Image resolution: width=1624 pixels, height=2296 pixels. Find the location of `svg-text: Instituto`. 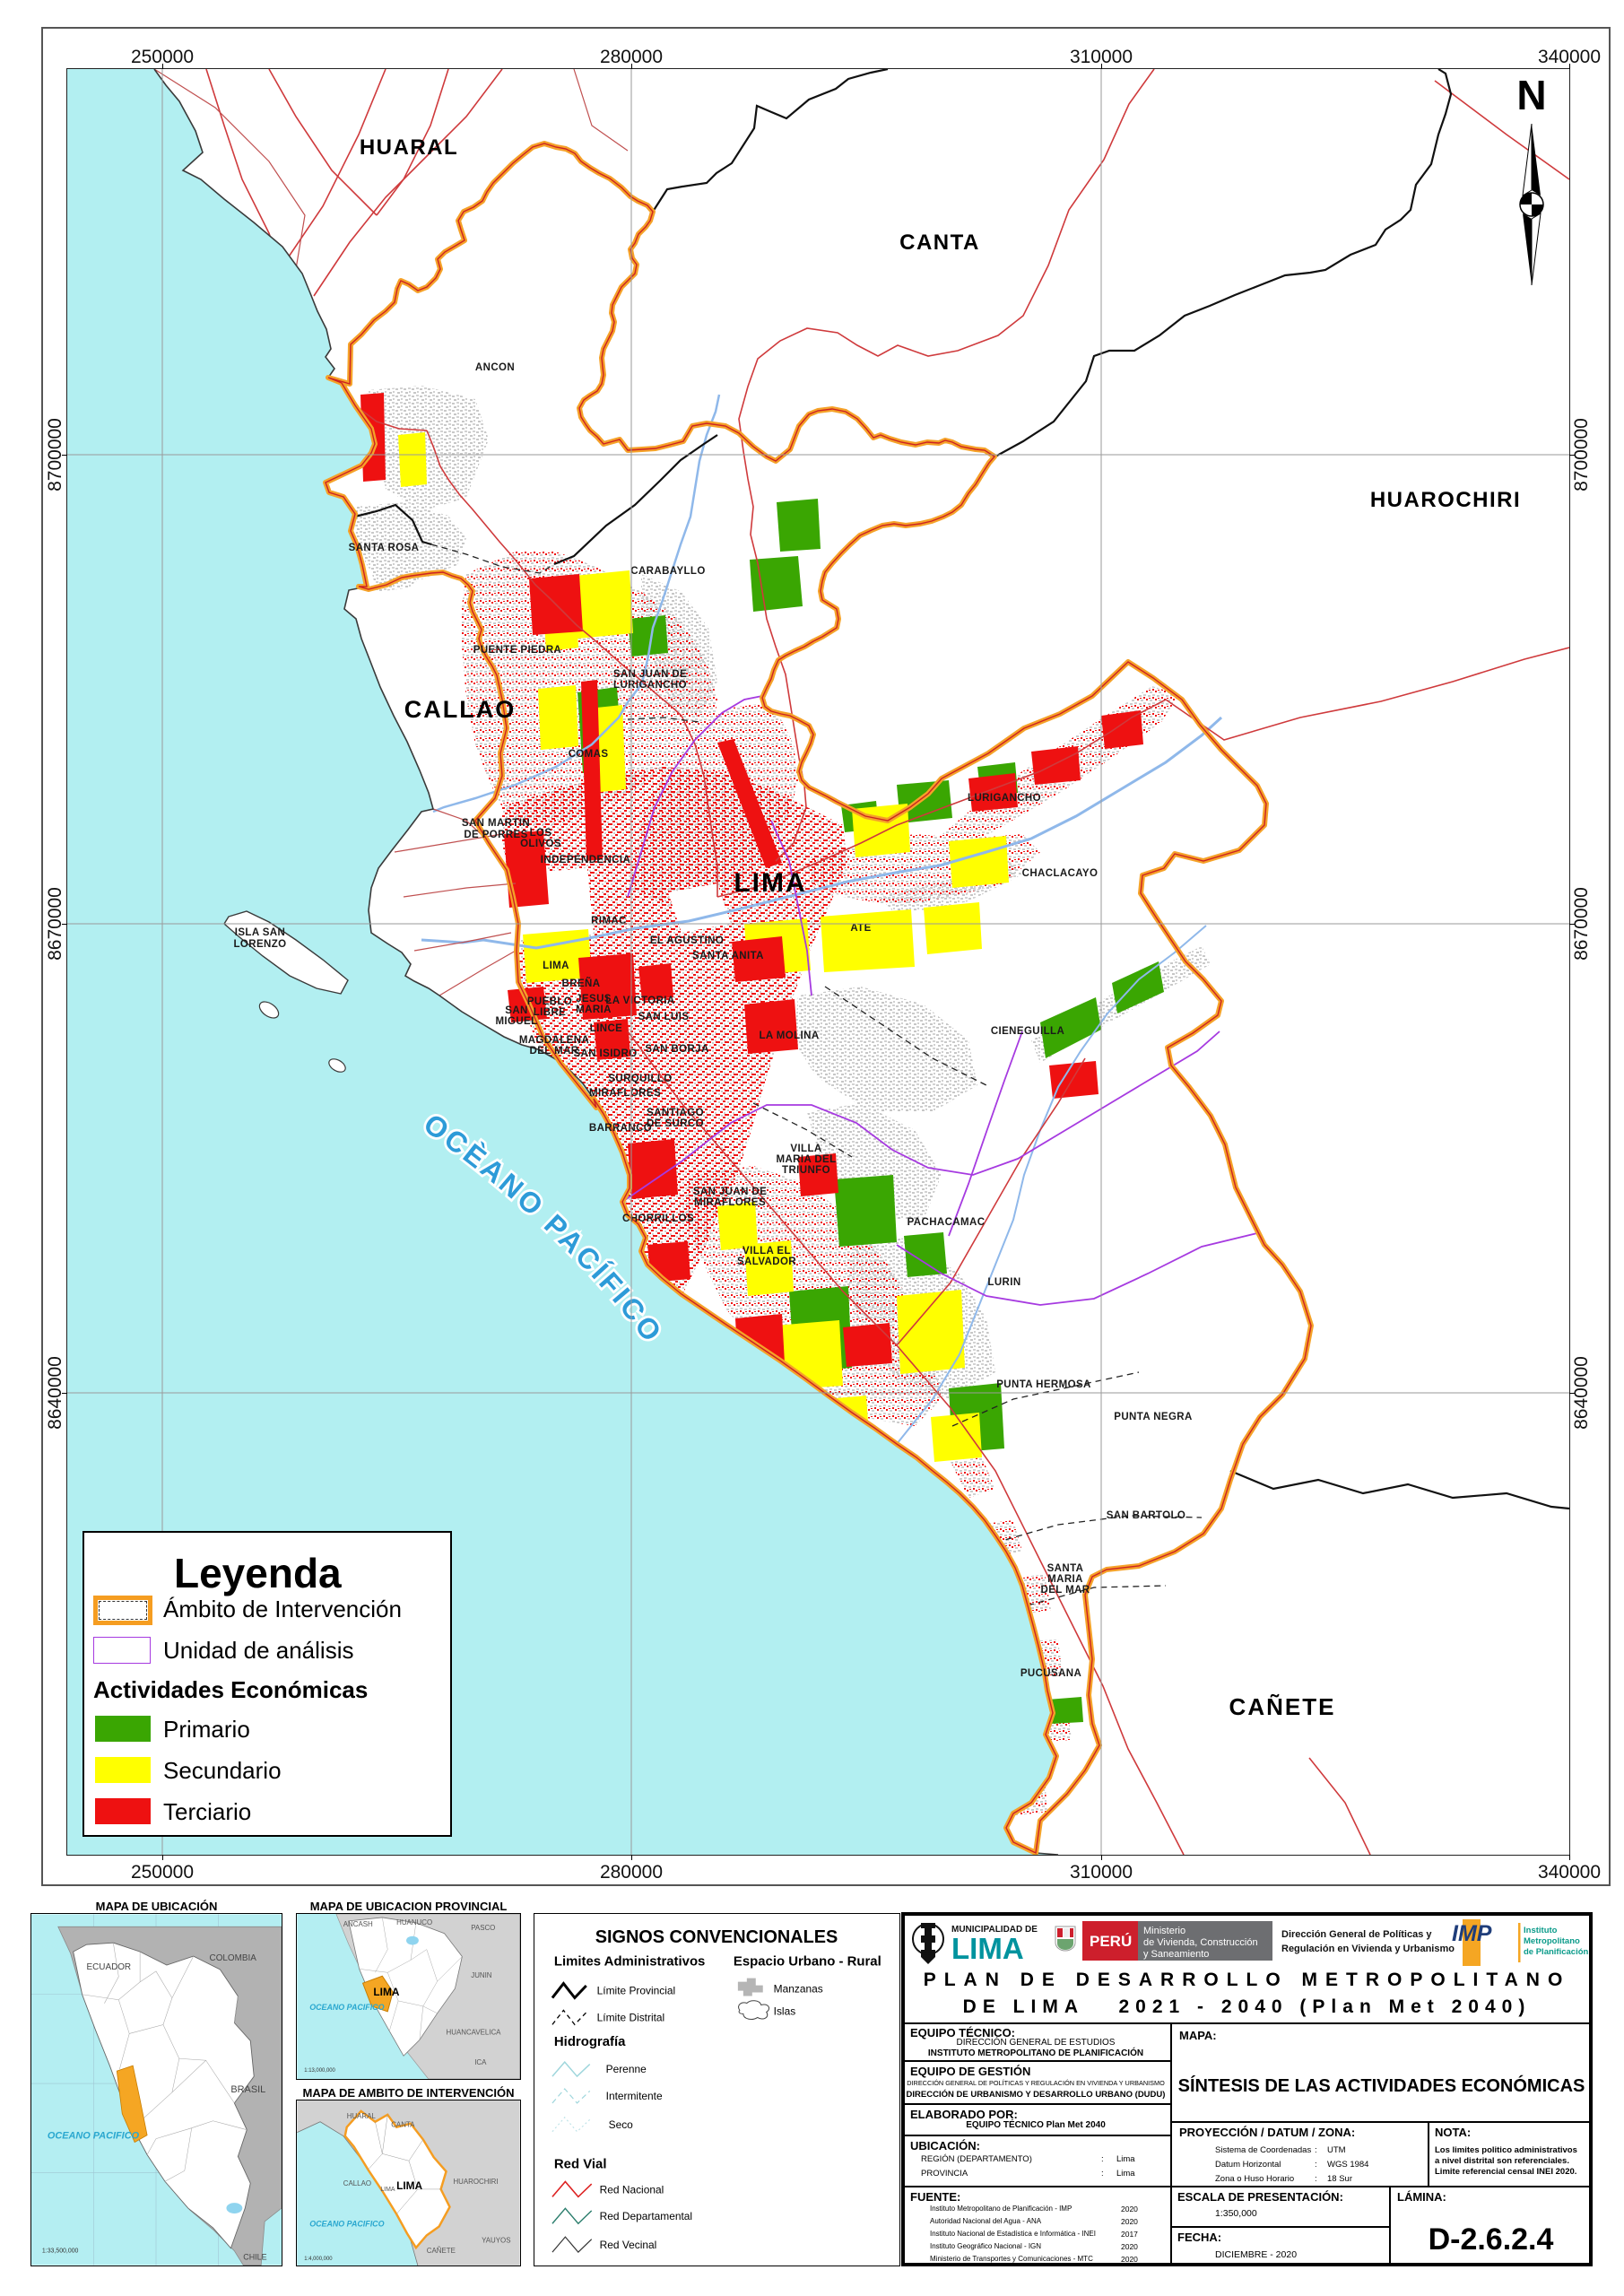

svg-text: Instituto is located at coordinates (1541, 1930).